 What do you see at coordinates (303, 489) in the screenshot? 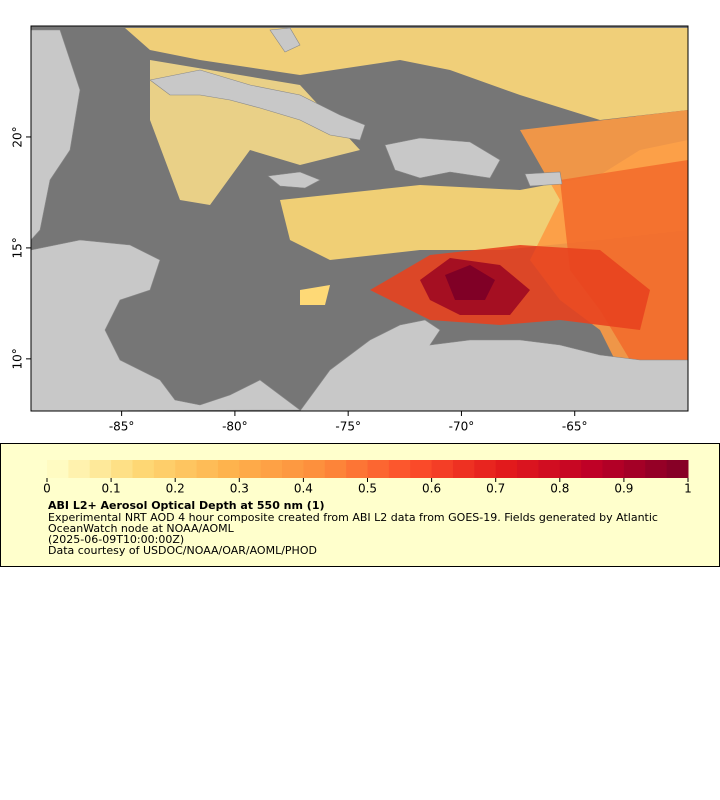
I see `colorbar-tick-label: 0.4` at bounding box center [303, 489].